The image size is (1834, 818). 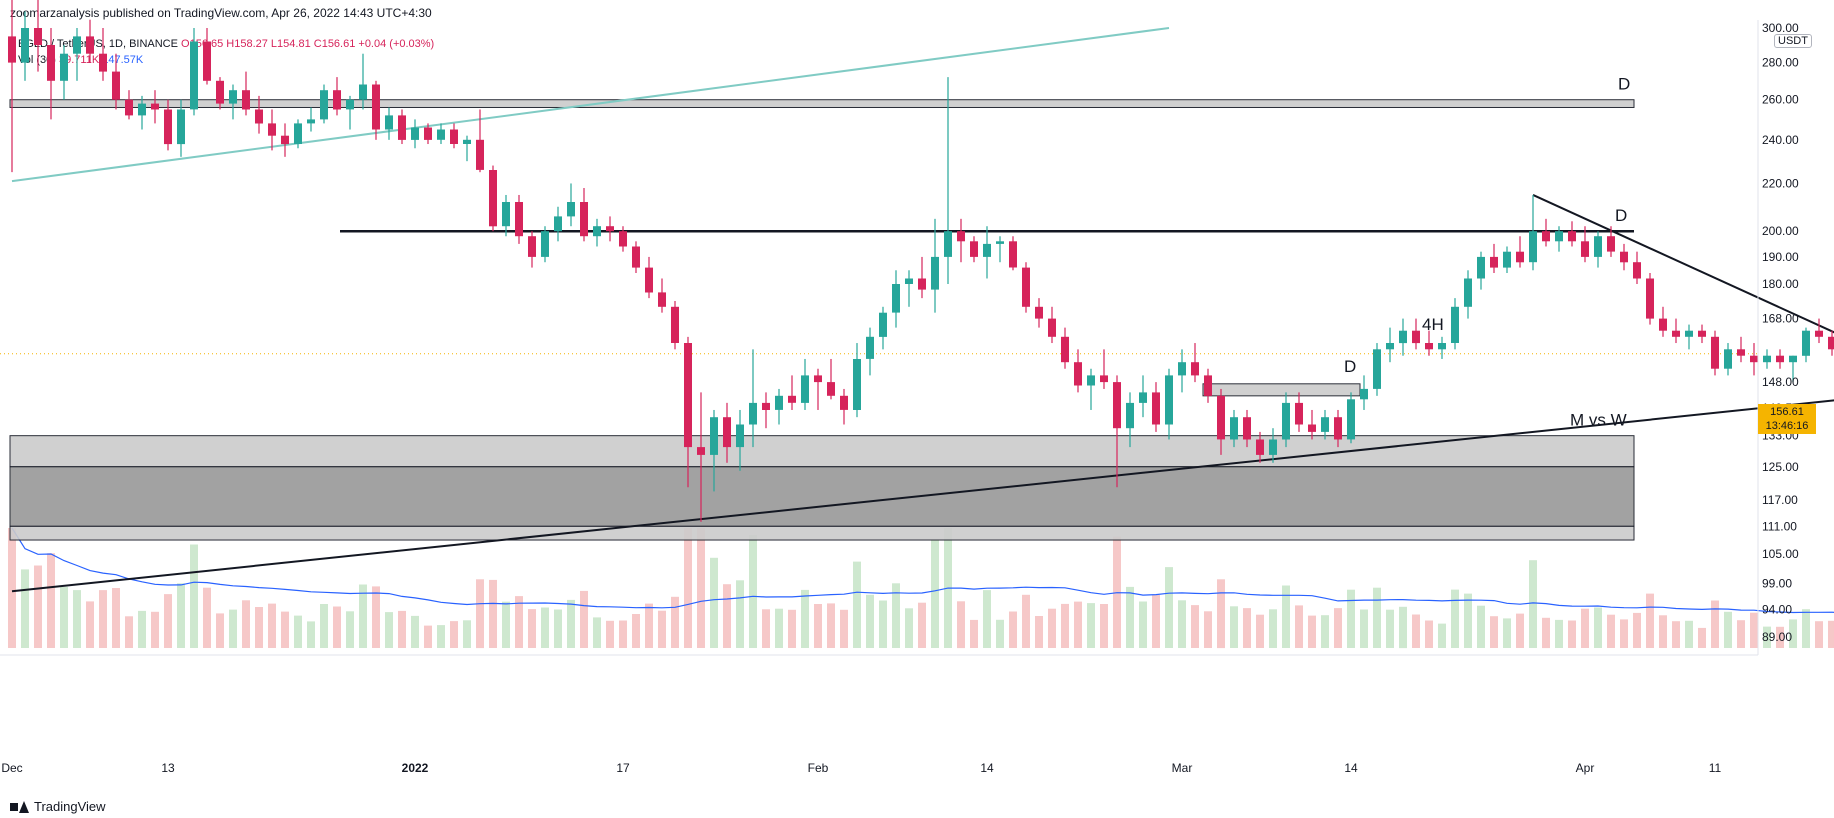 What do you see at coordinates (98, 44) in the screenshot?
I see `legend-symbol: EGLD / TetherUS, 1D, BINANCE` at bounding box center [98, 44].